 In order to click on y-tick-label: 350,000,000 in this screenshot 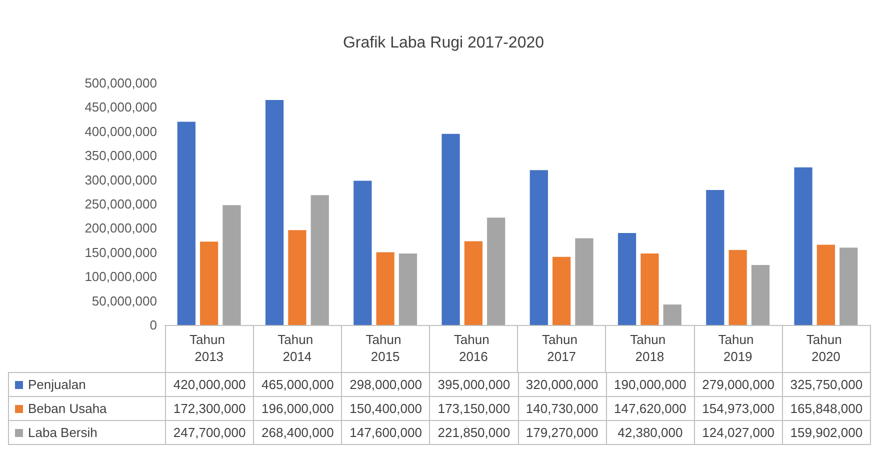, I will do `click(120, 156)`.